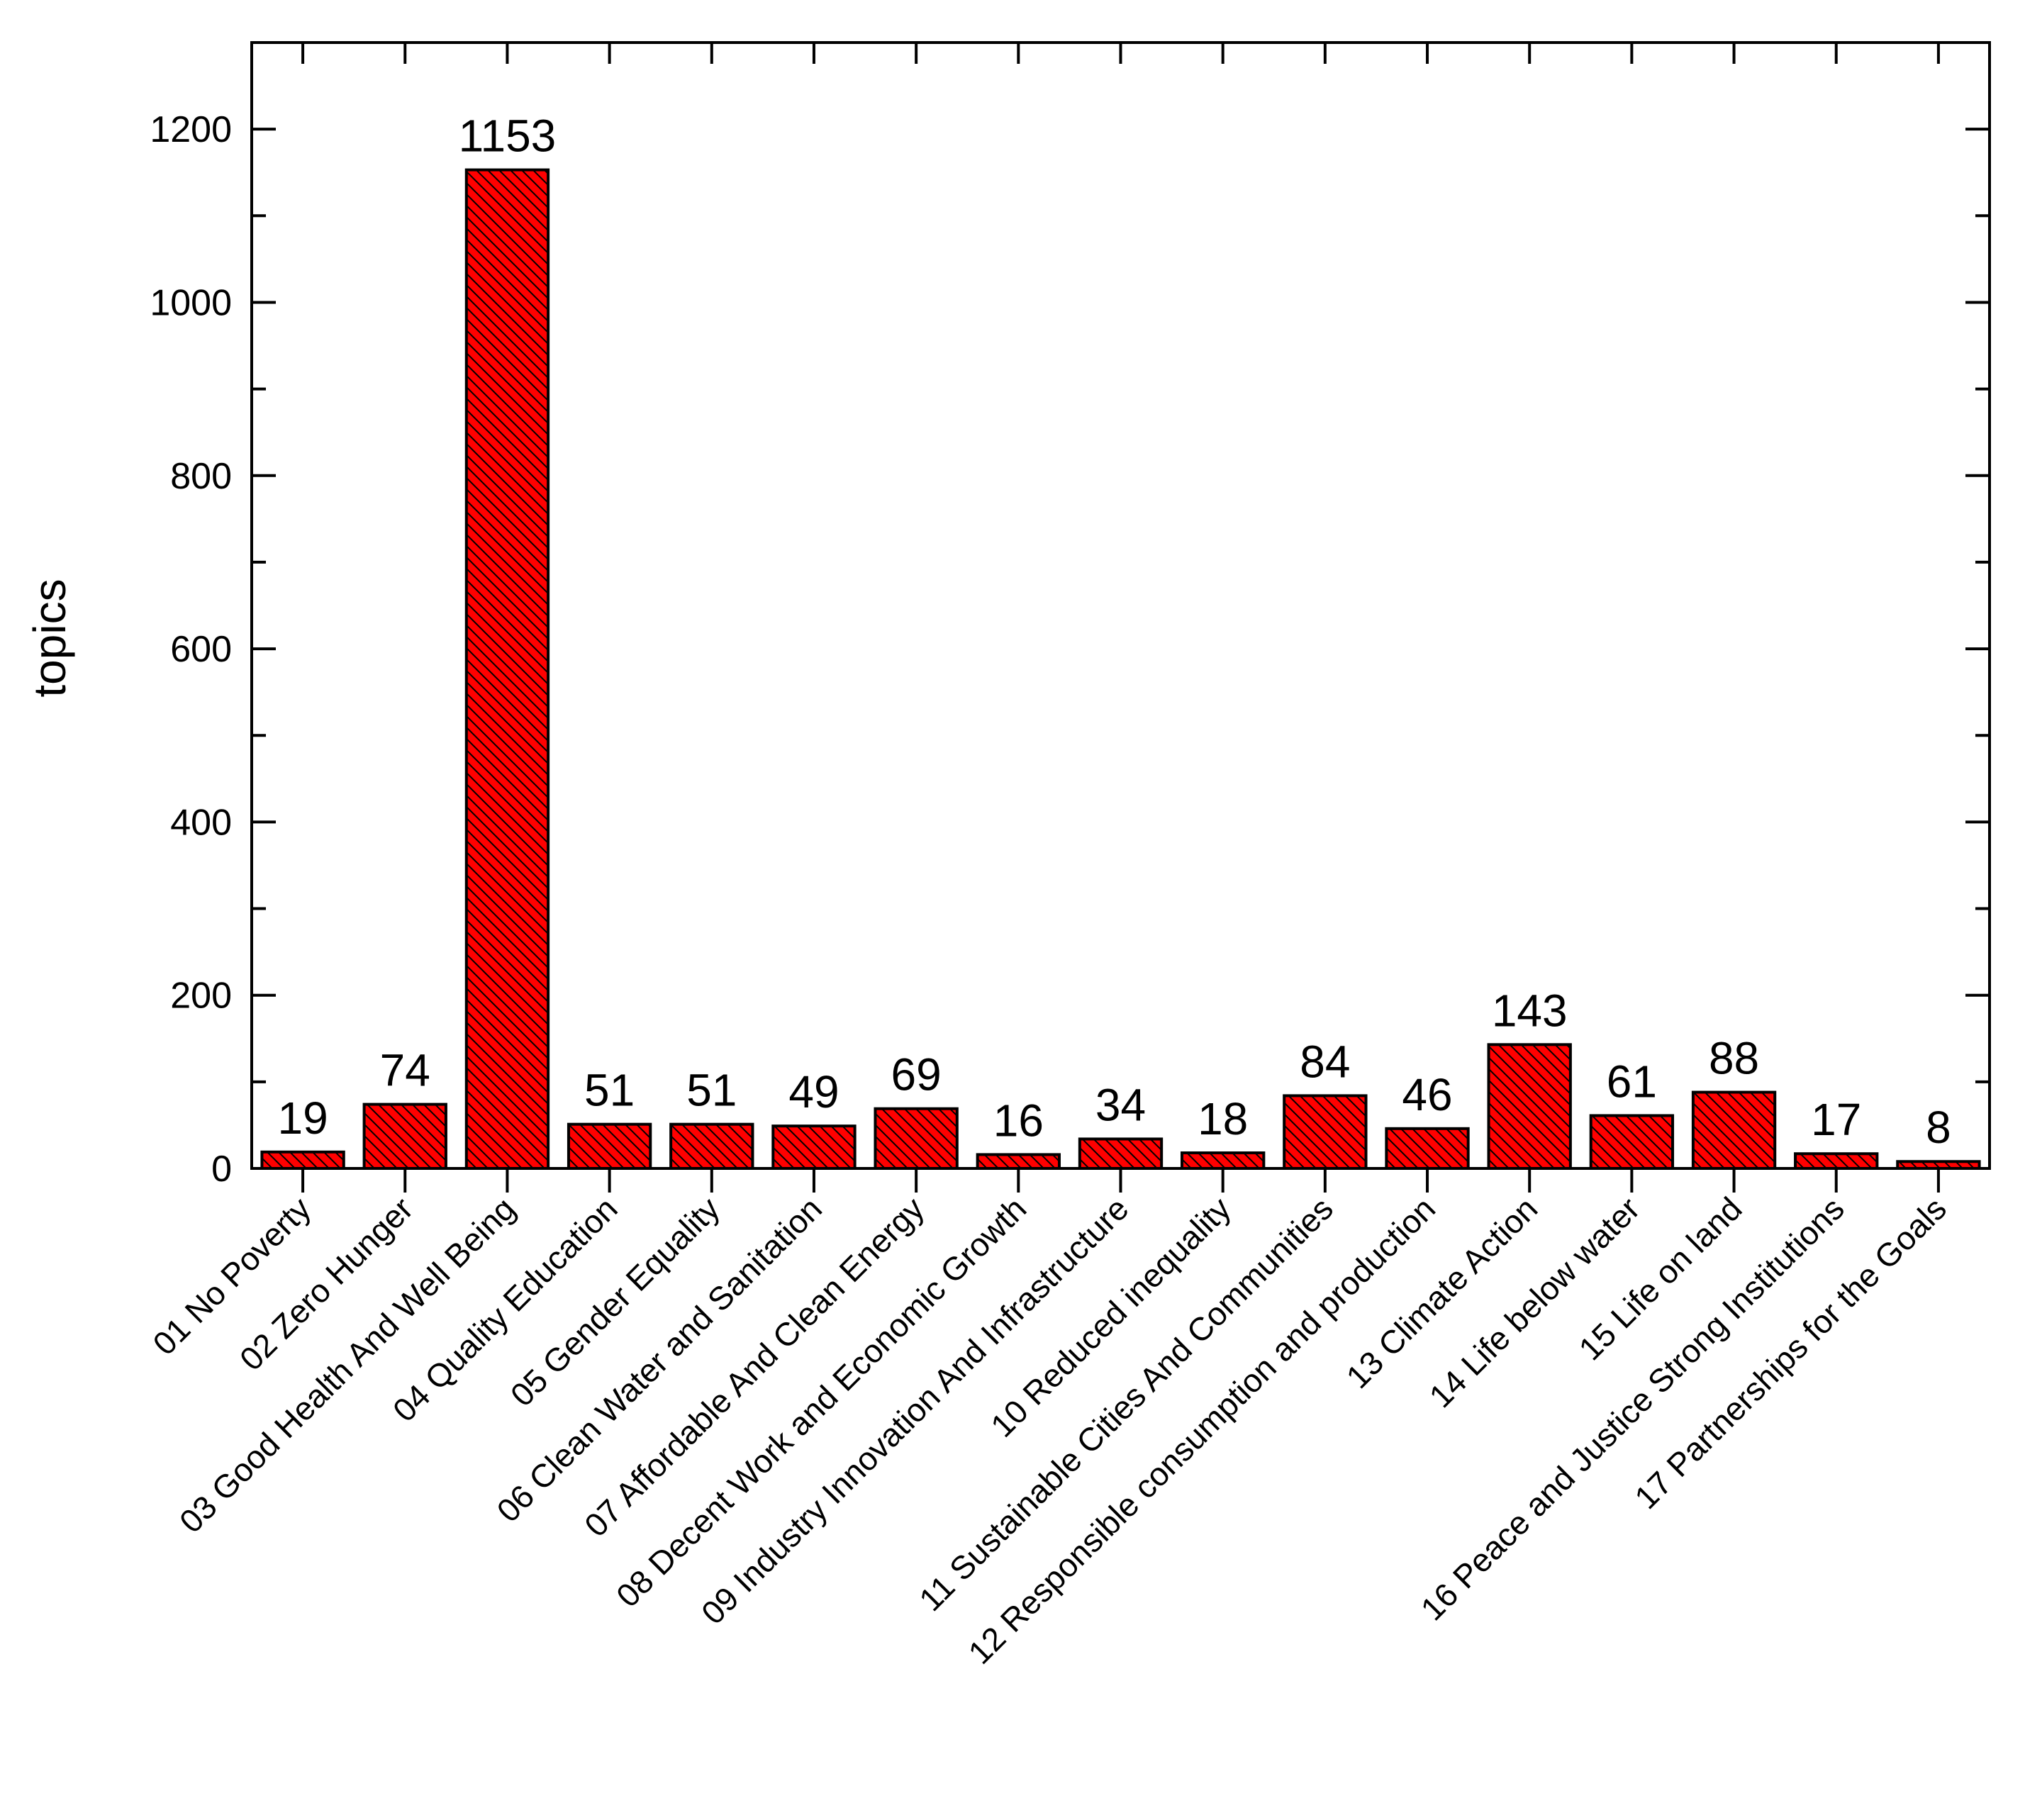 The width and height of the screenshot is (2025, 1820). Describe the element at coordinates (191, 302) in the screenshot. I see `y-tick-label: 1000` at that location.